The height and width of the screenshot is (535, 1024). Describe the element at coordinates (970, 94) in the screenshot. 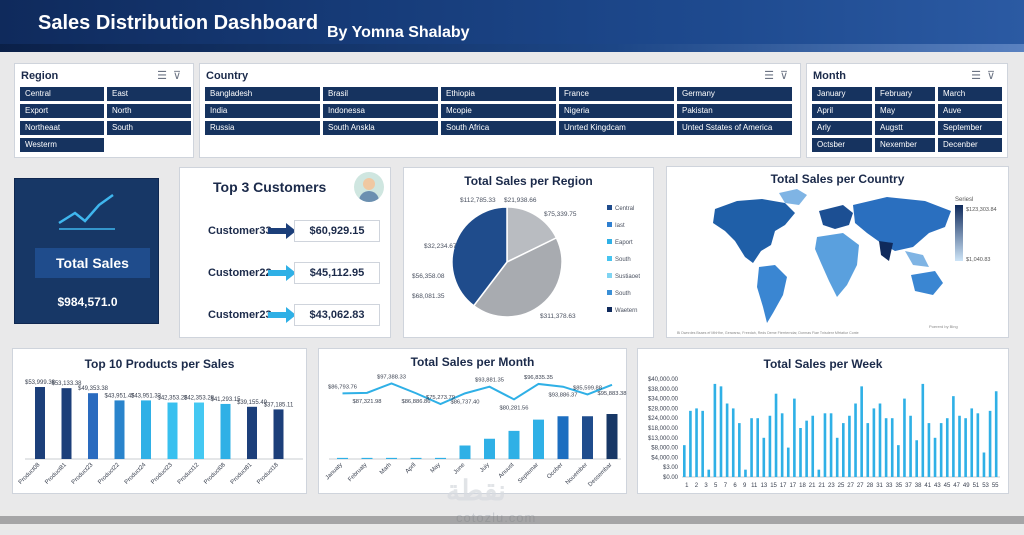

I see `month-option-march: March` at that location.